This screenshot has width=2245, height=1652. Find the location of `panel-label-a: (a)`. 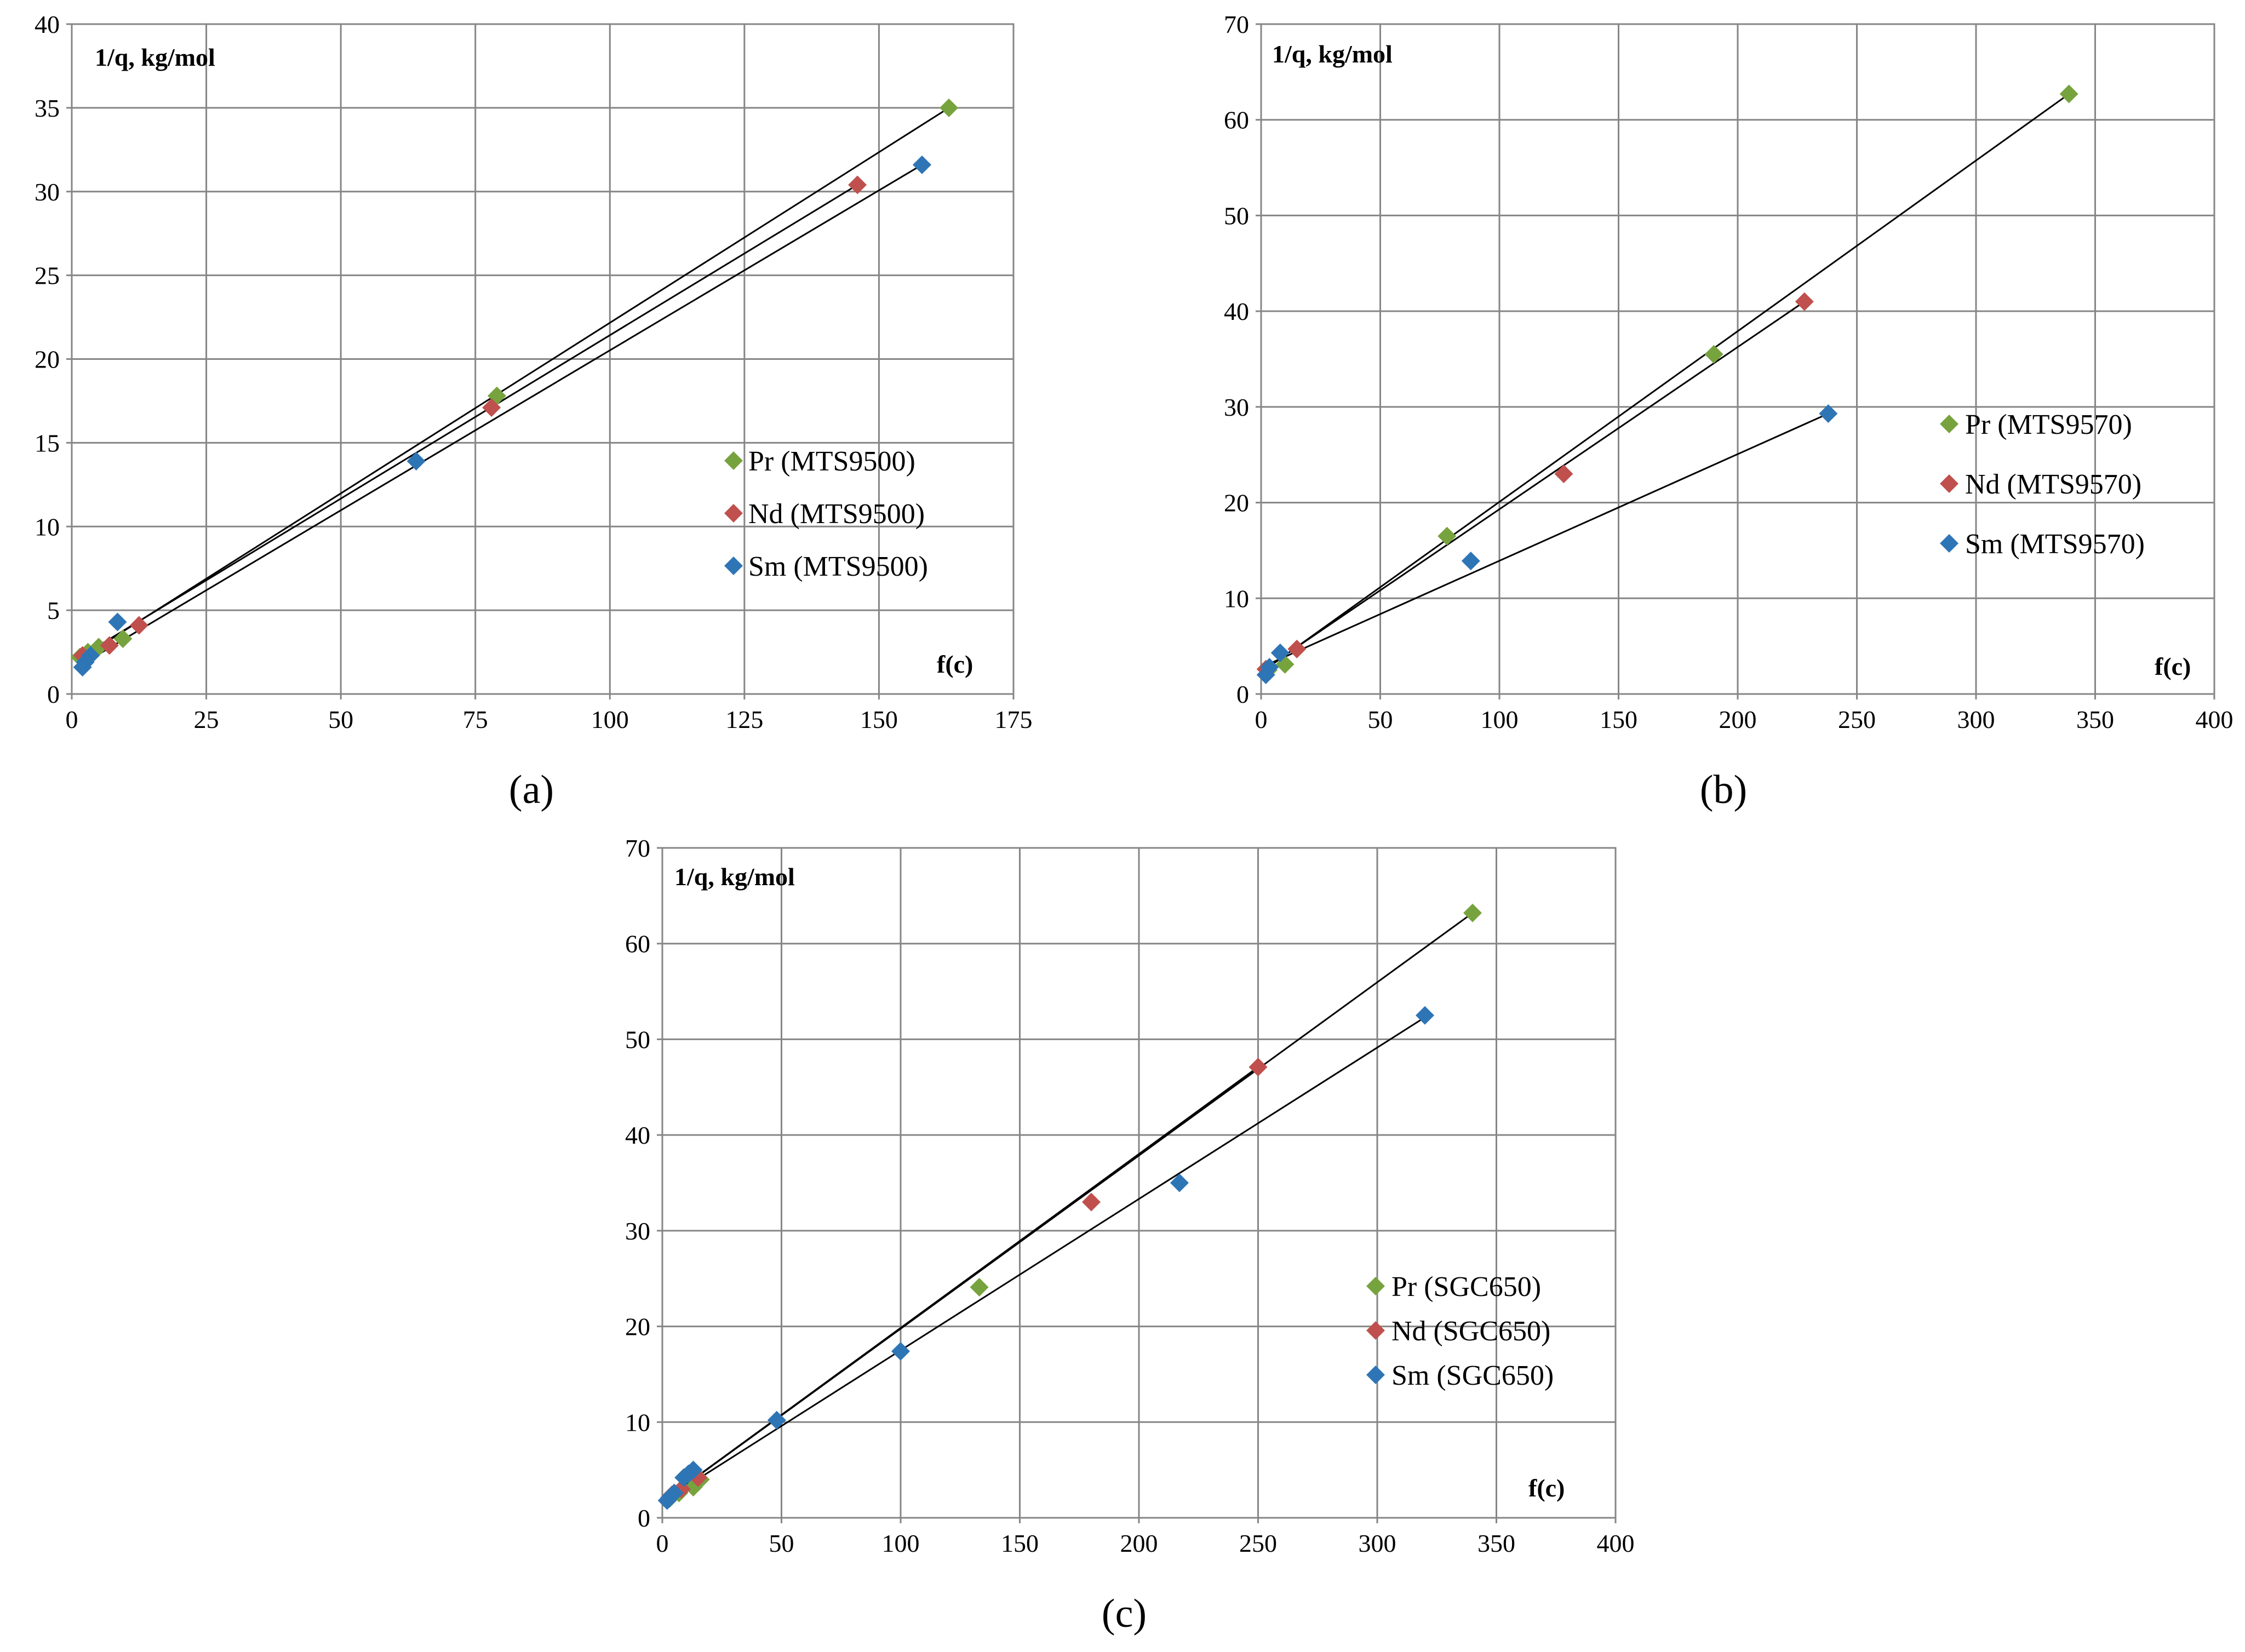

panel-label-a: (a) is located at coordinates (531, 789).